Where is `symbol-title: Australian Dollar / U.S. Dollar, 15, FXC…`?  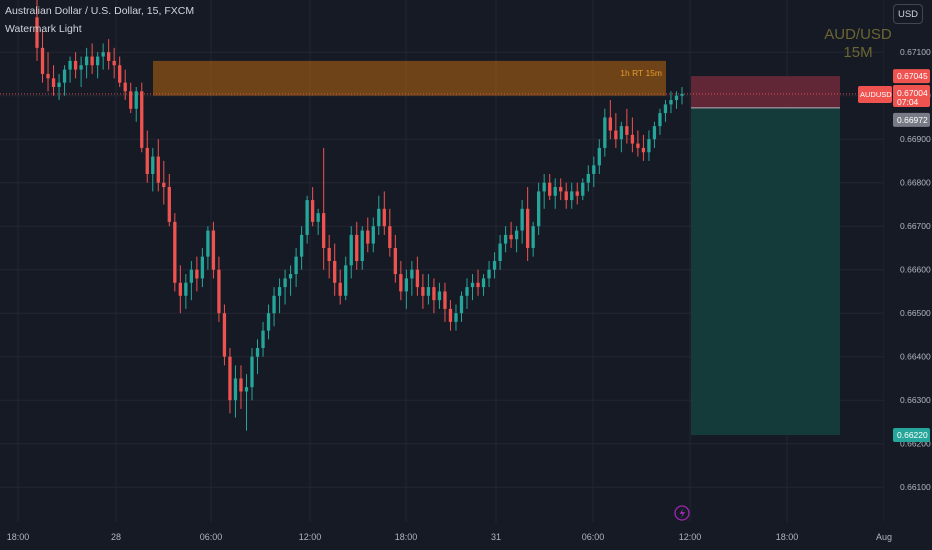
symbol-title: Australian Dollar / U.S. Dollar, 15, FXC… is located at coordinates (100, 11).